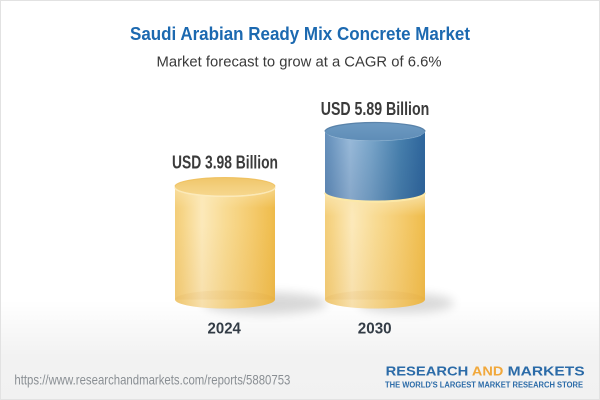 This screenshot has width=600, height=400. I want to click on svg-text: 2030, so click(375, 329).